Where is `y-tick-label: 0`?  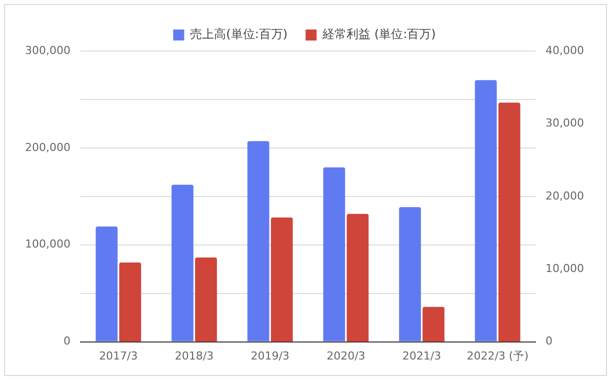
y-tick-label: 0 is located at coordinates (66, 341).